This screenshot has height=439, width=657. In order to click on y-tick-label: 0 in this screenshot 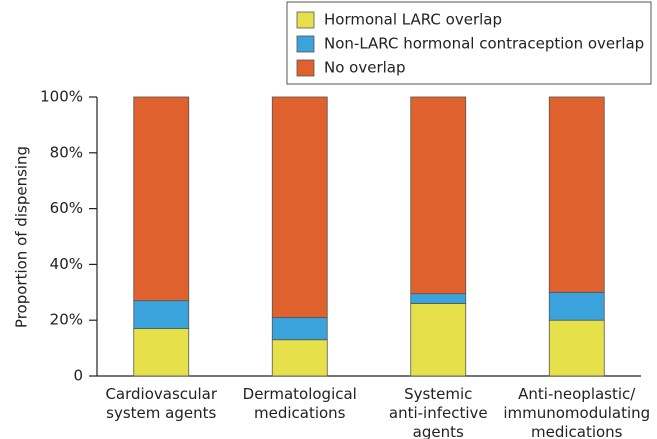, I will do `click(78, 376)`.